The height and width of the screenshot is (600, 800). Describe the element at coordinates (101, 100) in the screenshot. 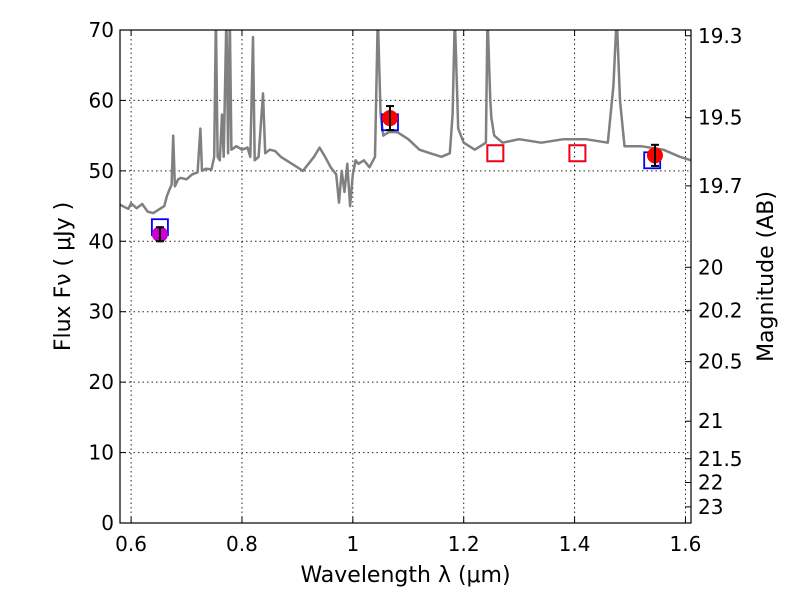

I see `y-tick-label: 60` at that location.